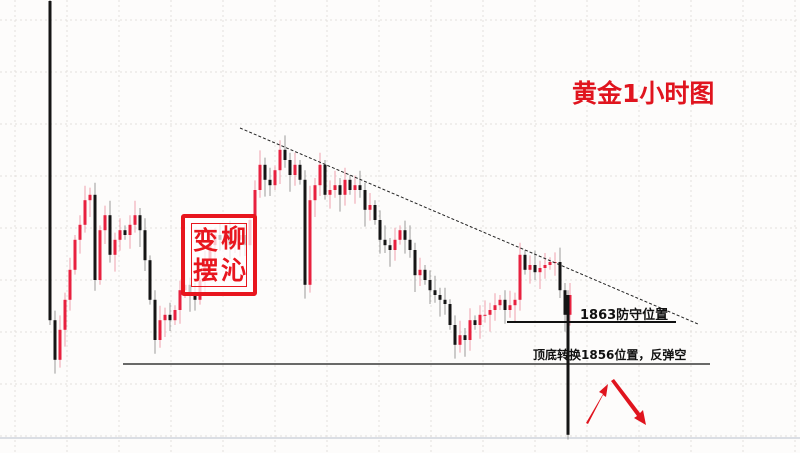 The width and height of the screenshot is (800, 453). Describe the element at coordinates (234, 270) in the screenshot. I see `stamp-char: 沁` at that location.